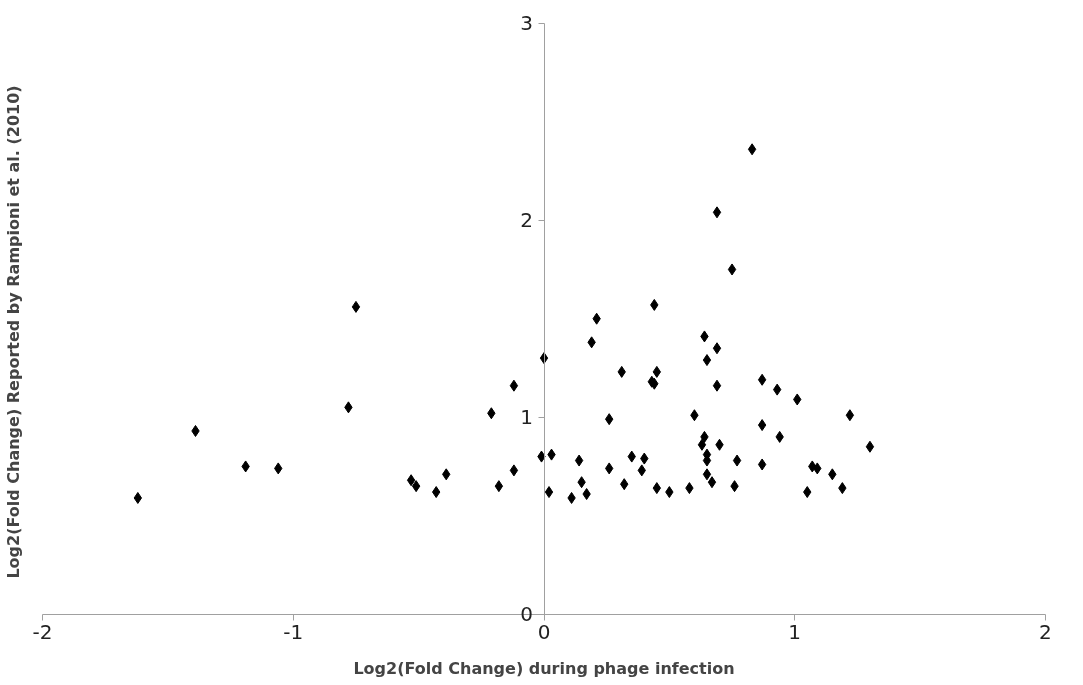  Describe the element at coordinates (293, 632) in the screenshot. I see `x-tick-label: -1` at that location.